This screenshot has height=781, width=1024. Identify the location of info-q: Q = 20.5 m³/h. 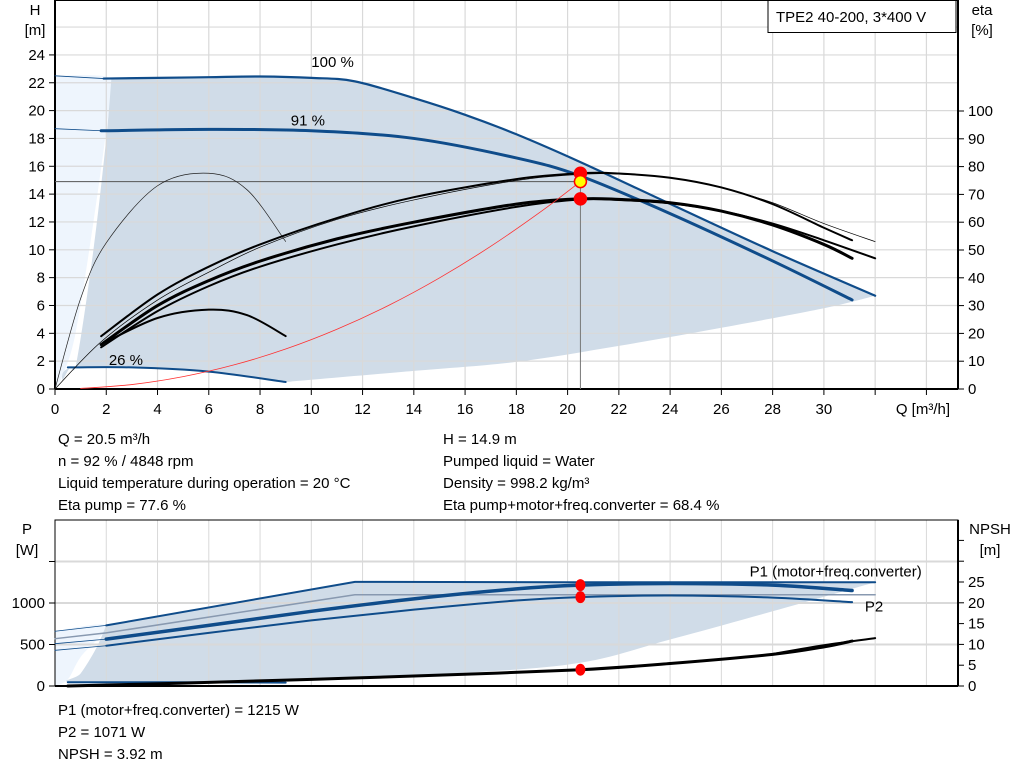
(104, 439).